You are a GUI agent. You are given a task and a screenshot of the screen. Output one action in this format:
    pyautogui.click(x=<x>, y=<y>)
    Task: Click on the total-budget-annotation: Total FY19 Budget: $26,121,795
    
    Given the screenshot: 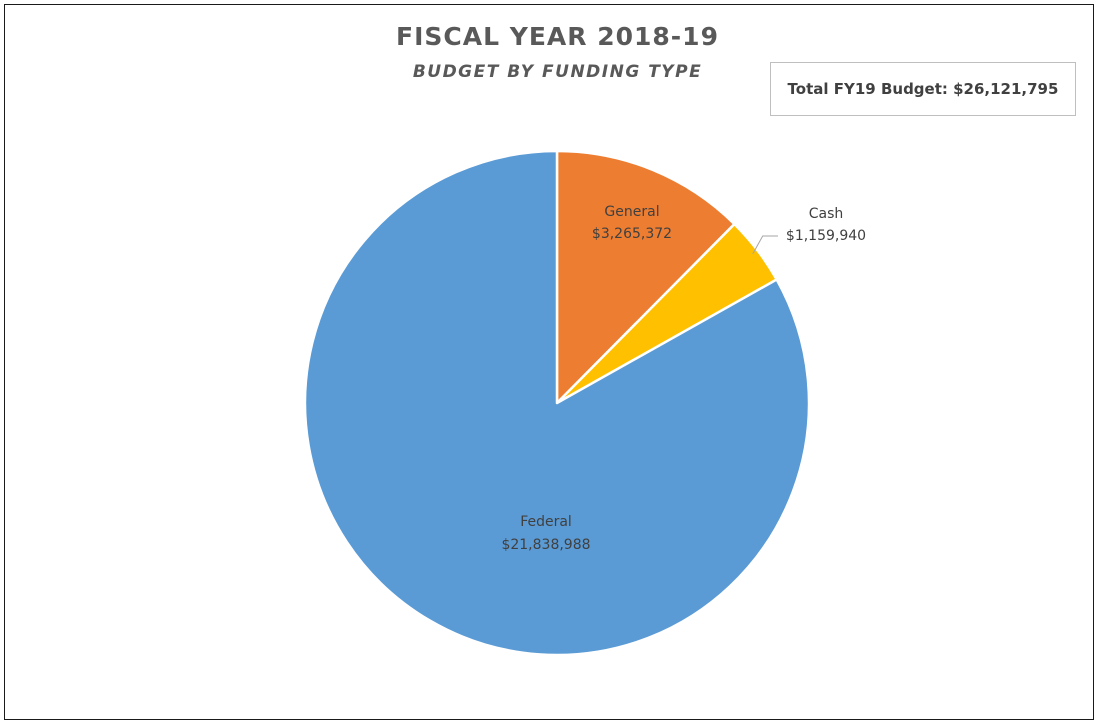 What is the action you would take?
    pyautogui.click(x=923, y=89)
    